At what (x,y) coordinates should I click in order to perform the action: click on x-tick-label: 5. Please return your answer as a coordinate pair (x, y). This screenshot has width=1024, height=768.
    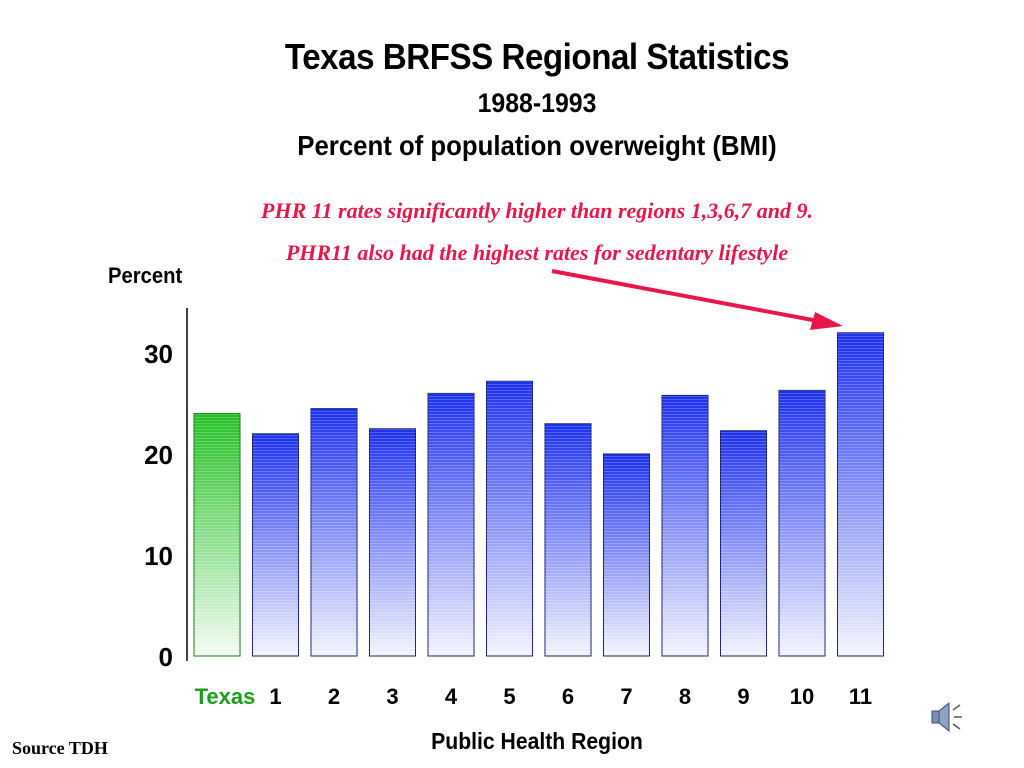
    Looking at the image, I should click on (509, 696).